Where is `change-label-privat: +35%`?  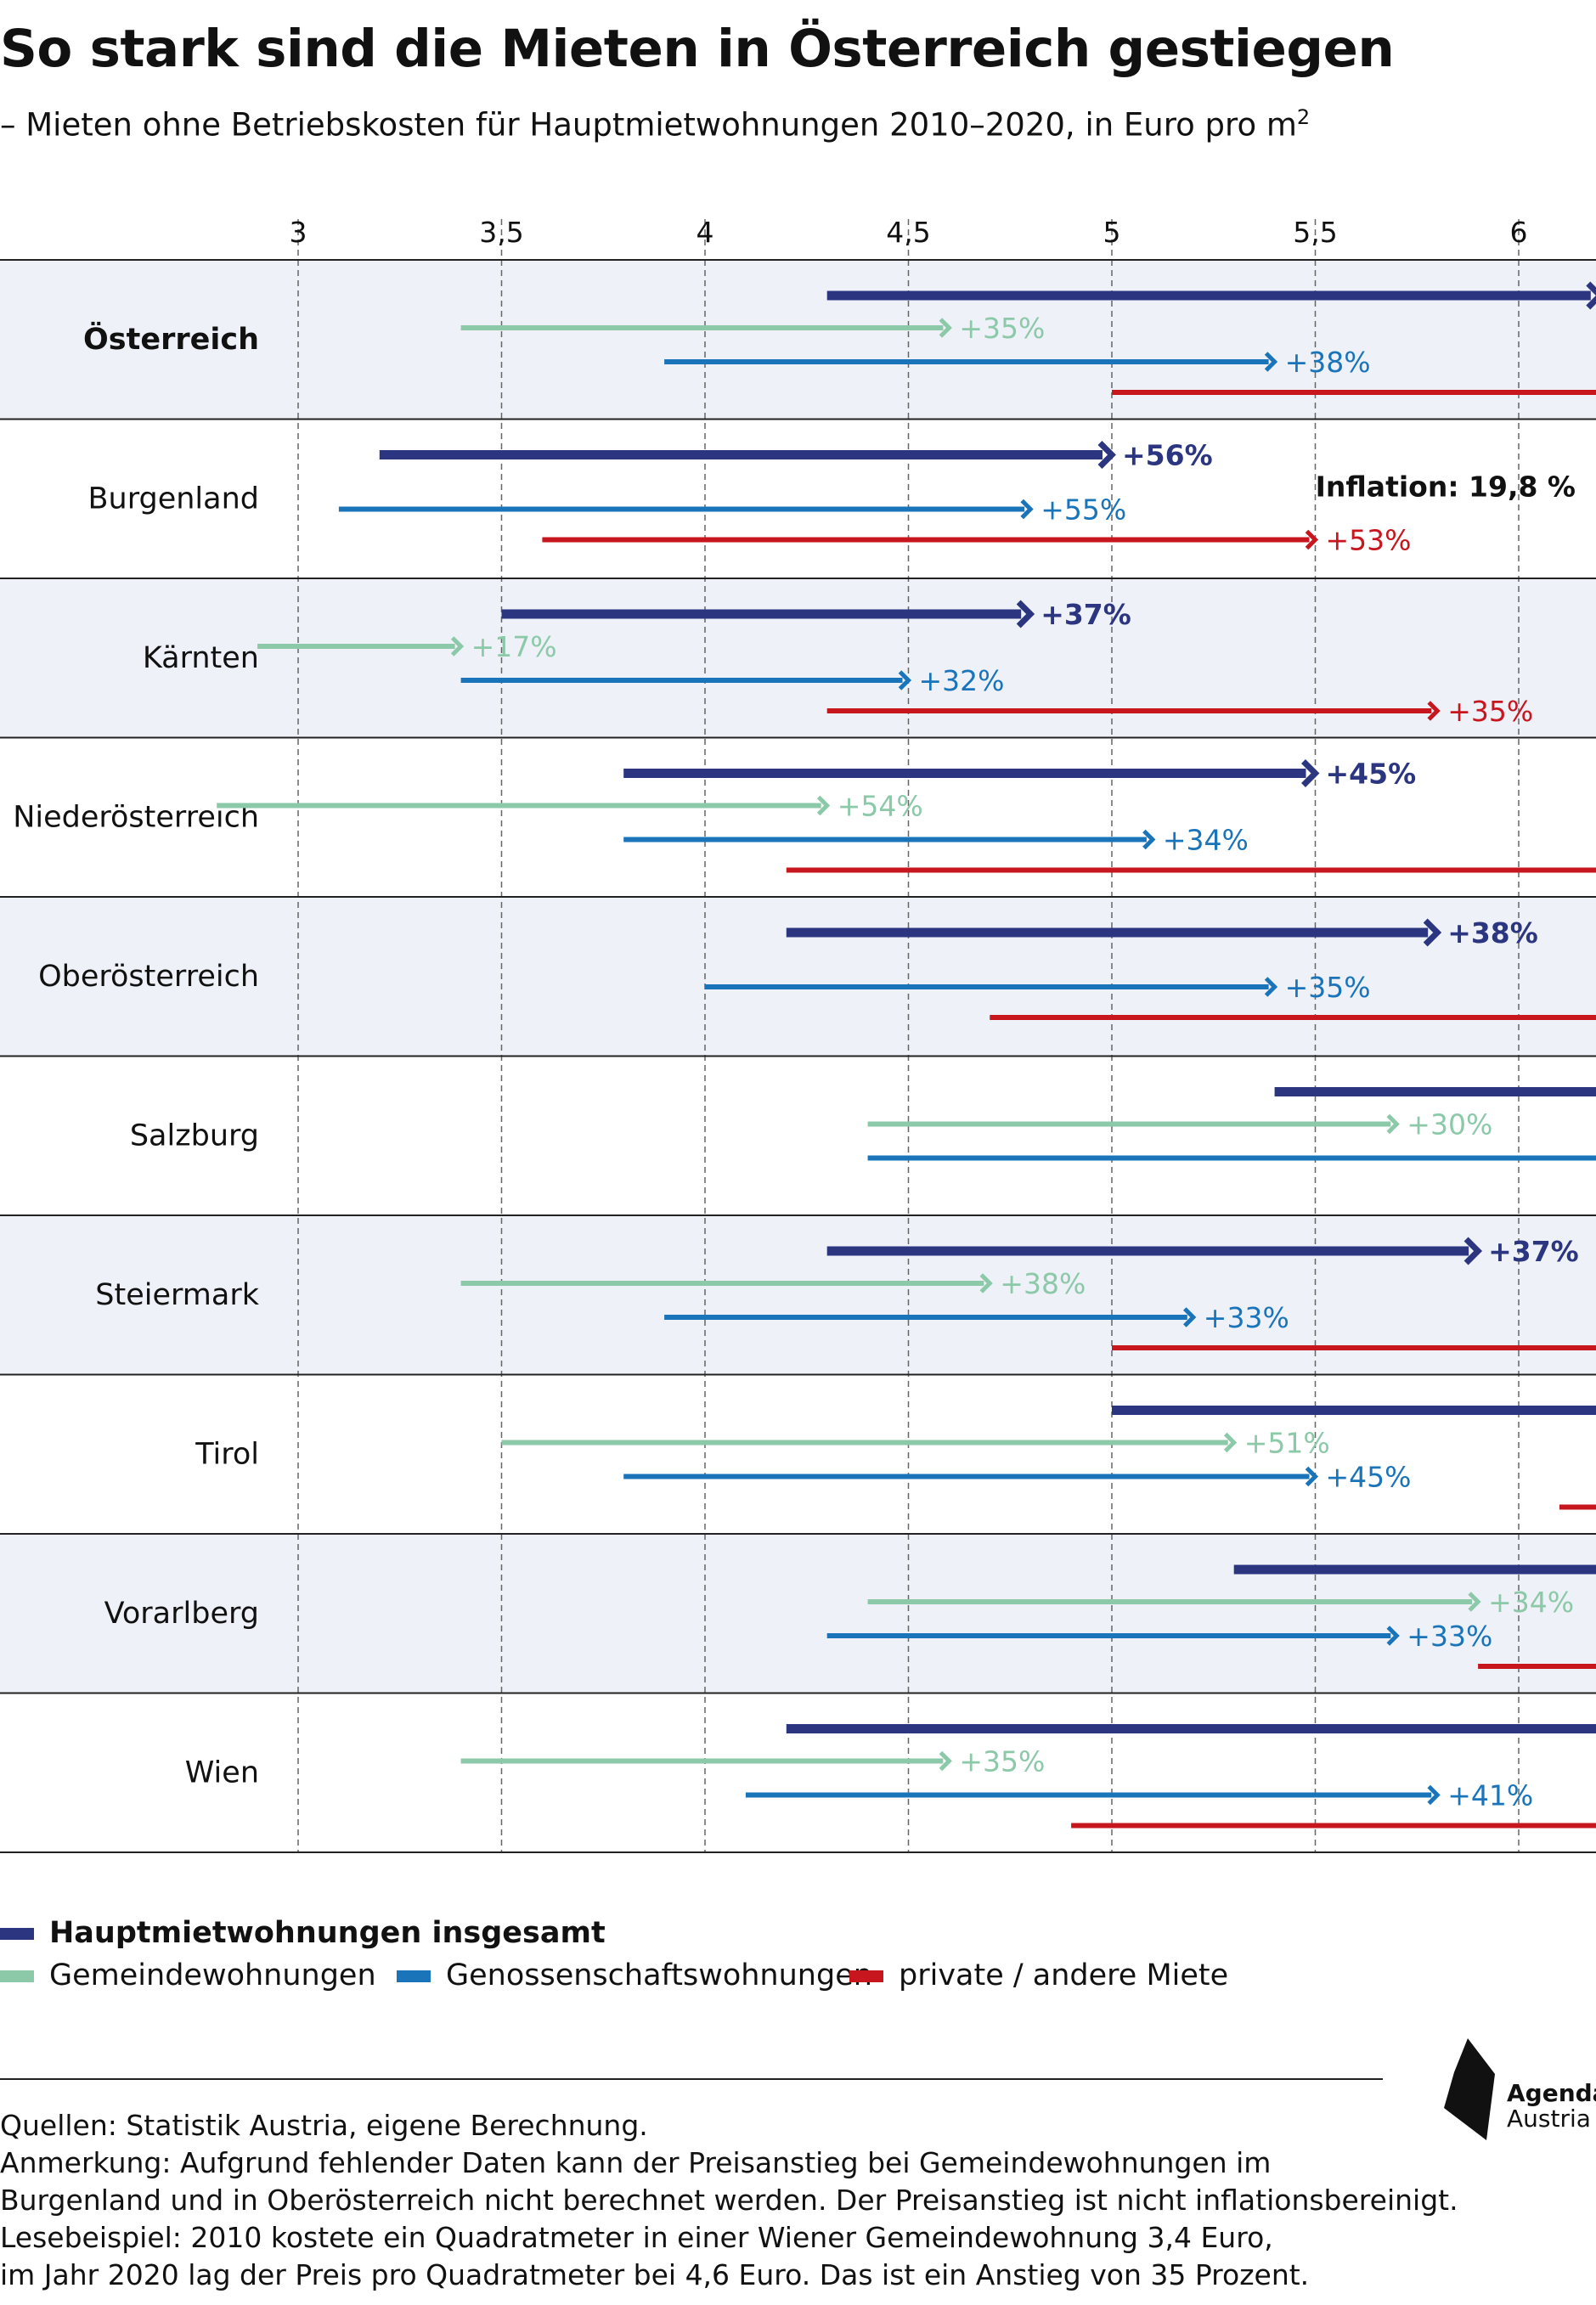 change-label-privat: +35% is located at coordinates (1490, 711).